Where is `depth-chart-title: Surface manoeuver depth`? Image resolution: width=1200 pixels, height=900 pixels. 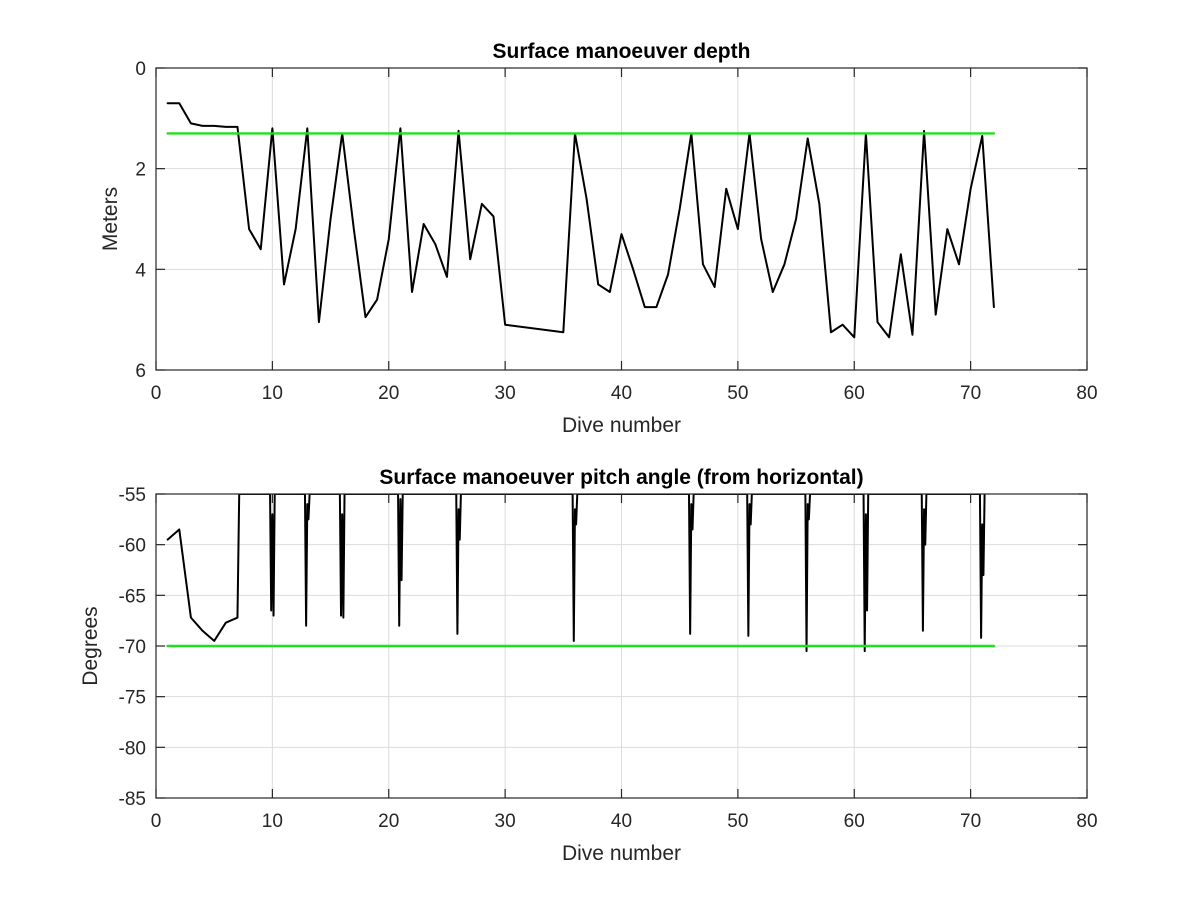
depth-chart-title: Surface manoeuver depth is located at coordinates (622, 51).